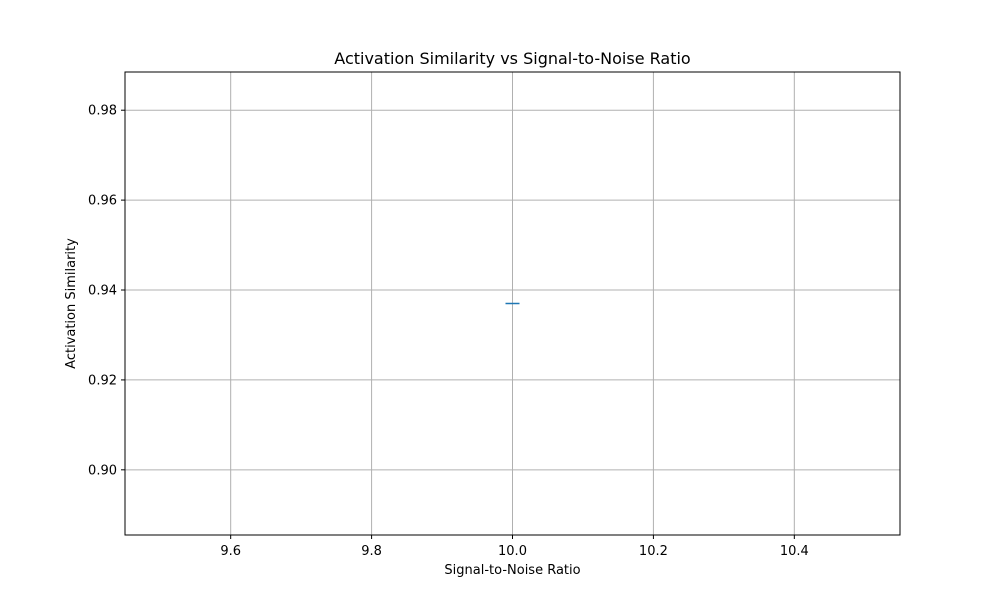  What do you see at coordinates (794, 551) in the screenshot?
I see `x-tick-label: 10.4` at bounding box center [794, 551].